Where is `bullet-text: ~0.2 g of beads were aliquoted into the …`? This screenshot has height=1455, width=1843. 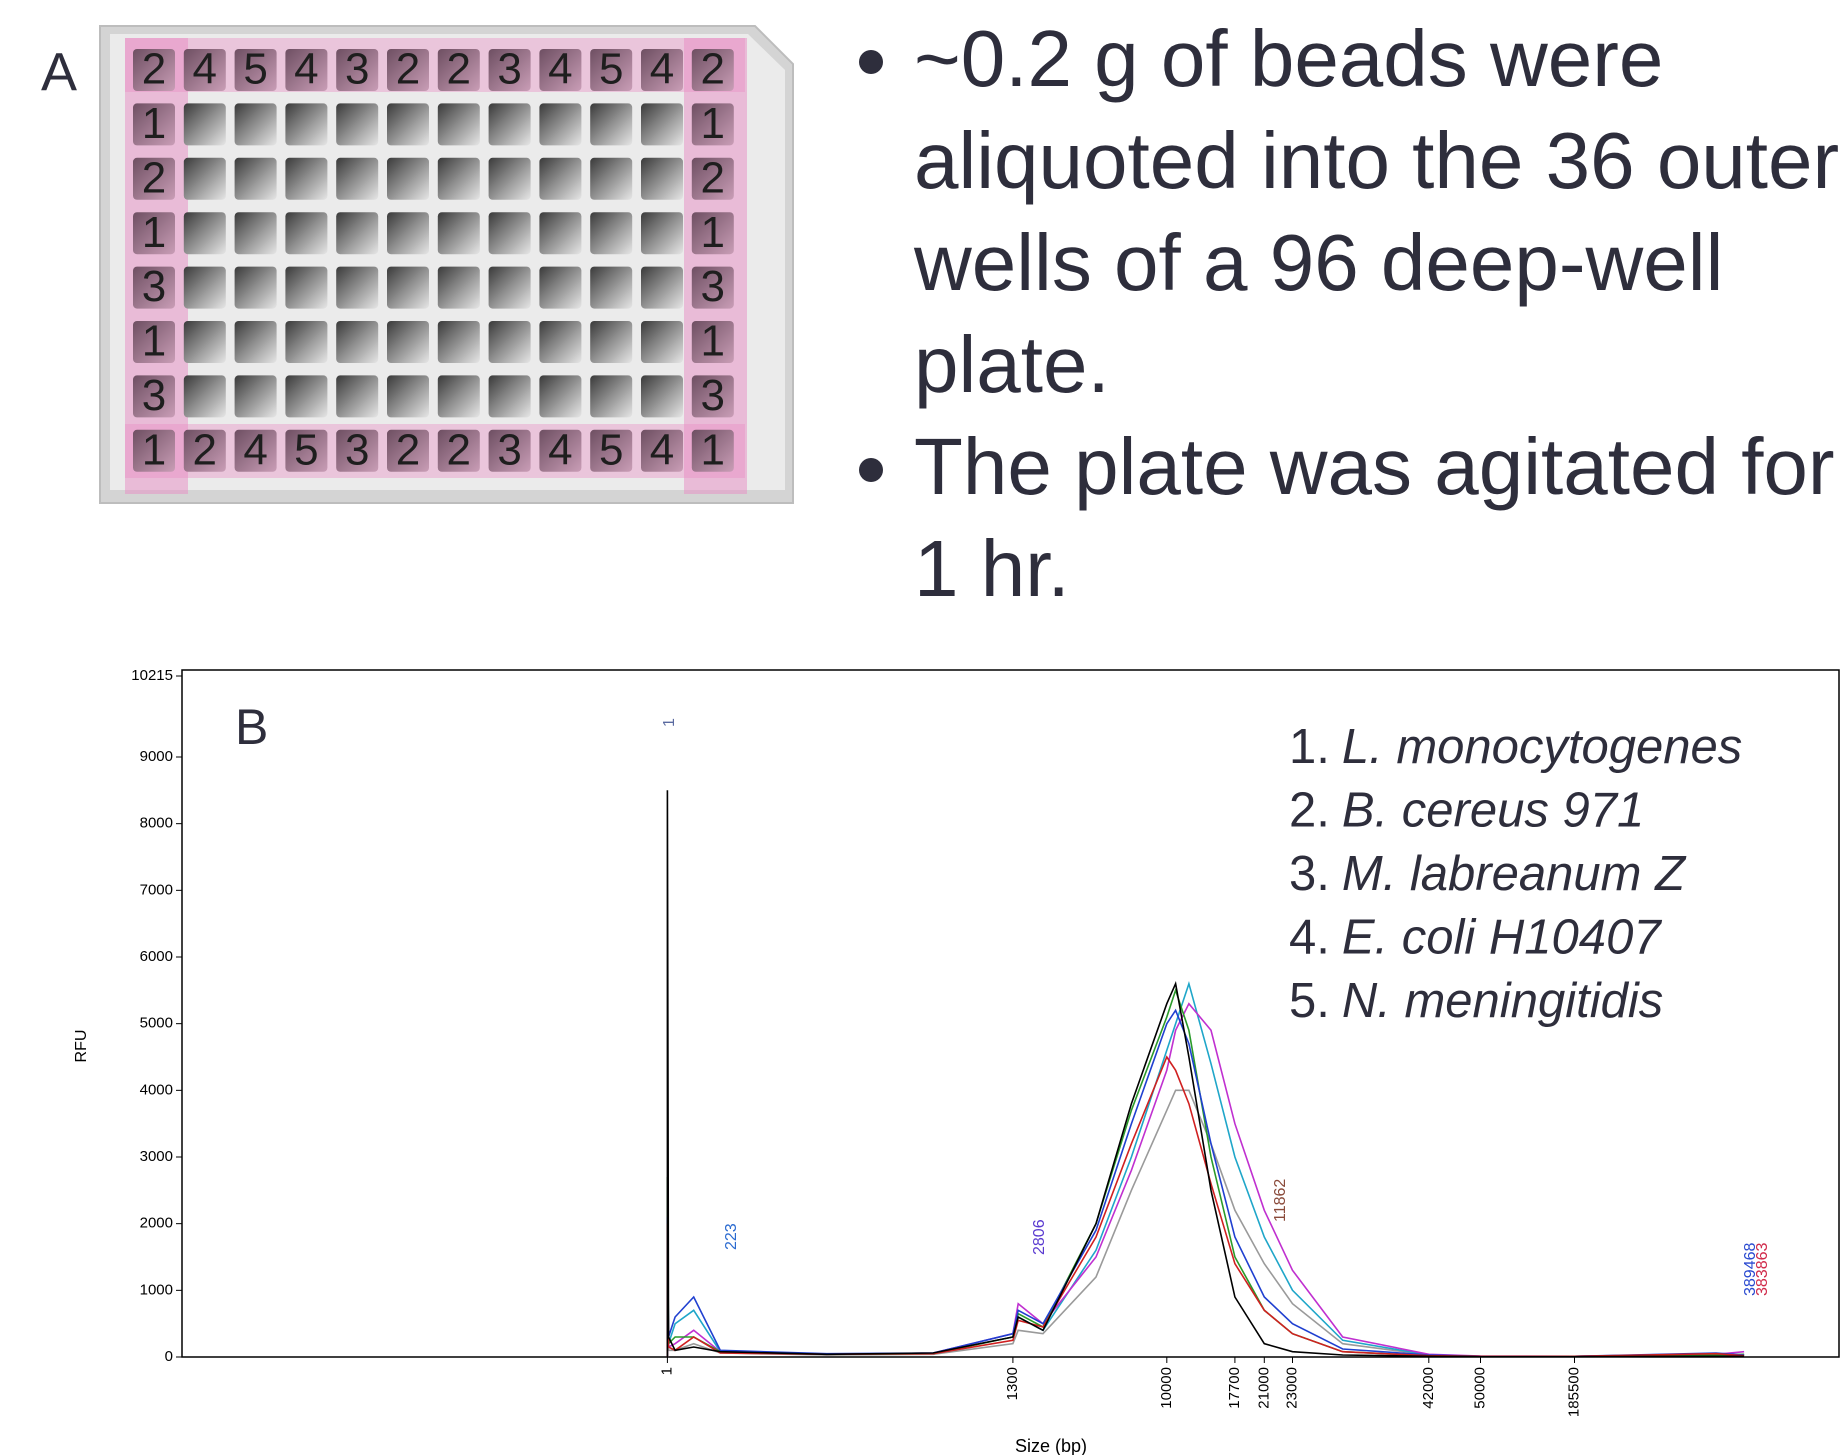
bullet-text: ~0.2 g of beads were aliquoted into the … is located at coordinates (1377, 211).